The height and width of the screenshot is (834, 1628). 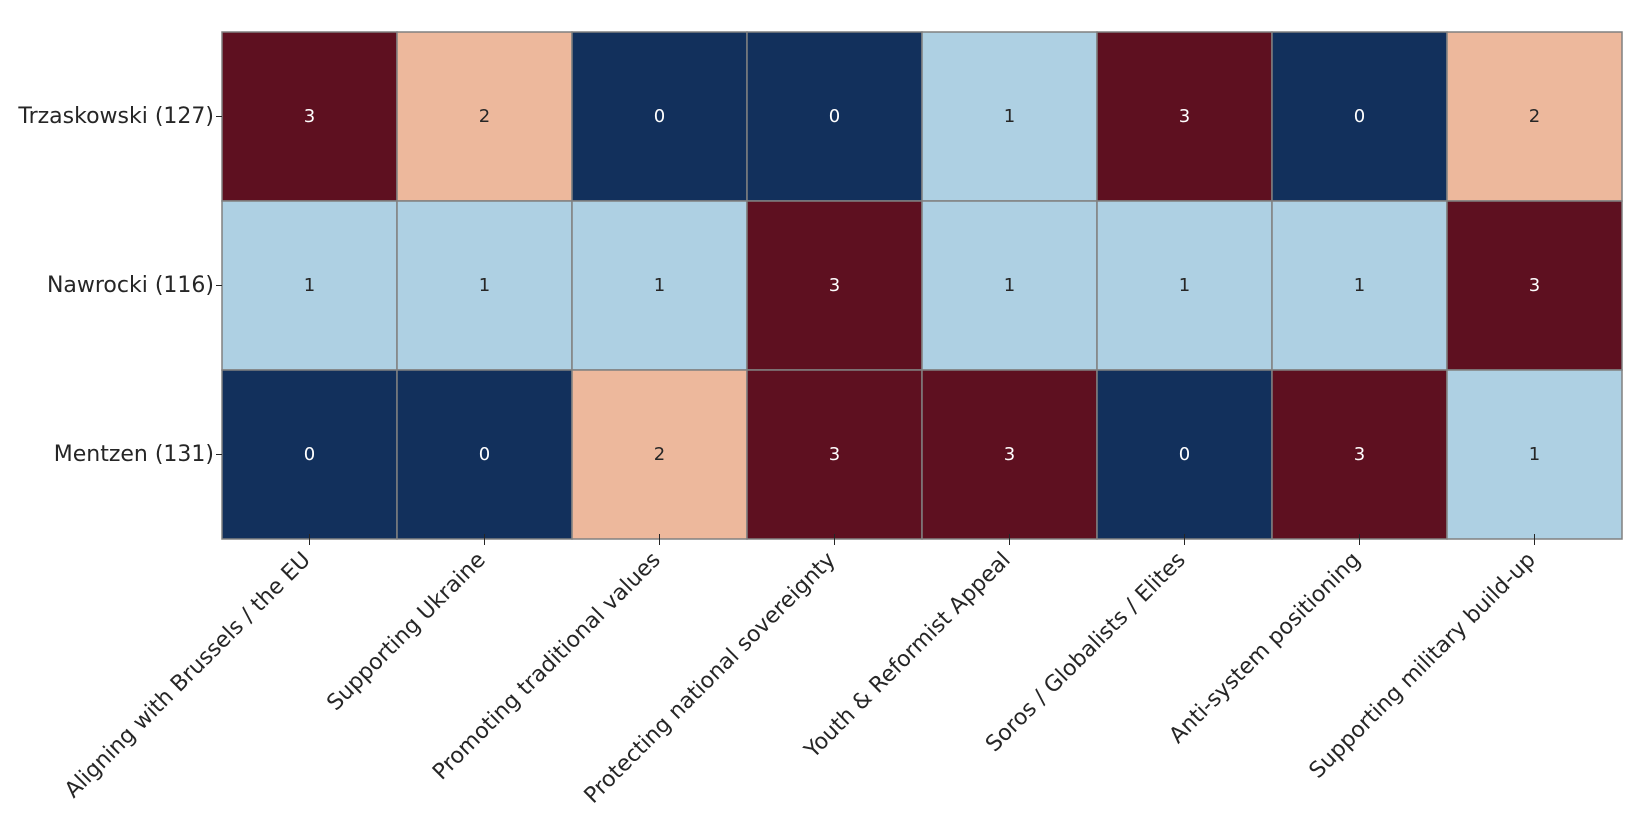 I want to click on x-tick-label: Aligning with Brussels / the EU, so click(x=188, y=676).